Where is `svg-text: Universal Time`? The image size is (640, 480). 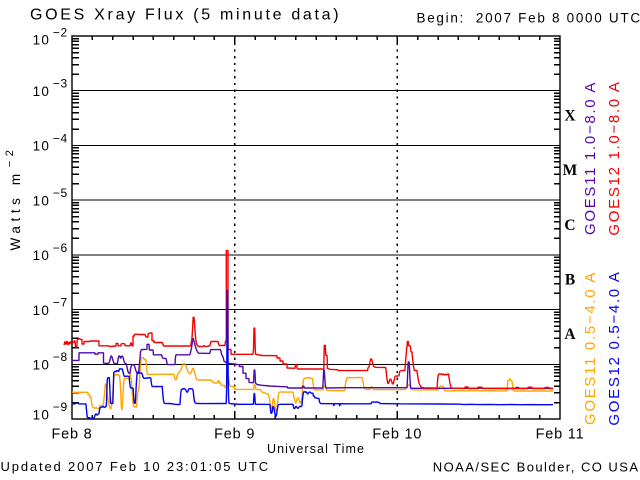 svg-text: Universal Time is located at coordinates (316, 449).